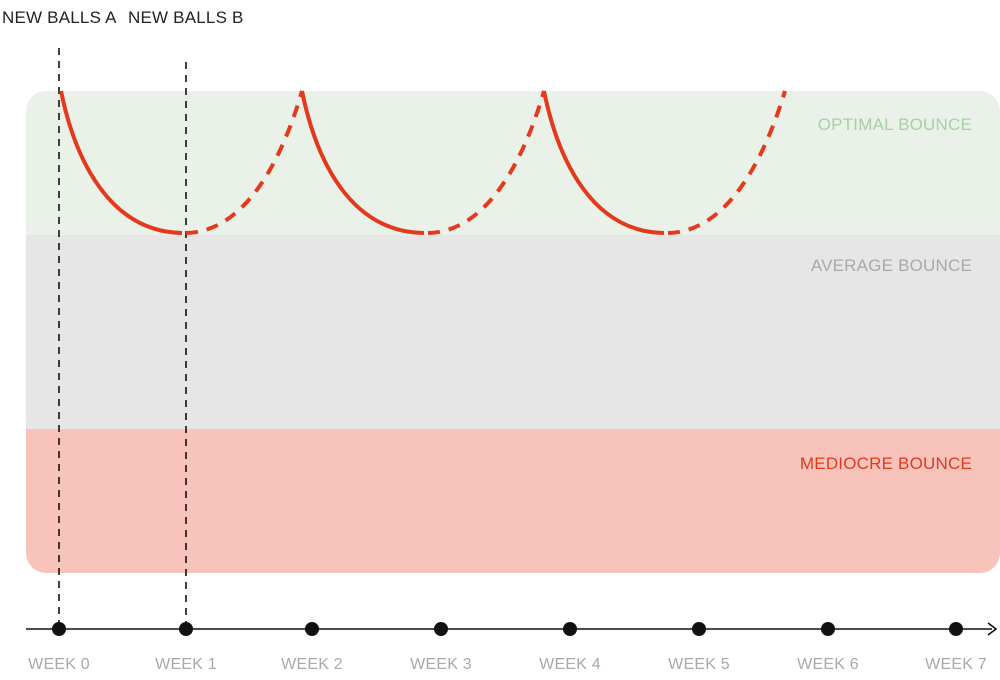 The height and width of the screenshot is (680, 1000). I want to click on timeline-axis, so click(512, 629).